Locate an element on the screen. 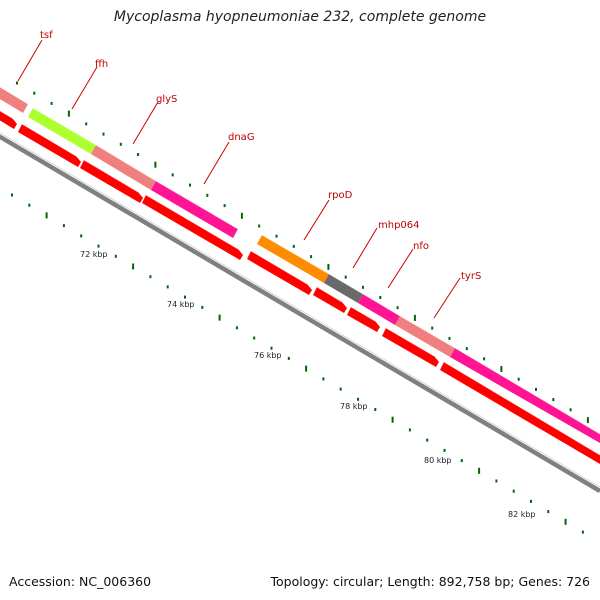 The height and width of the screenshot is (600, 600). kbp-label: 78 kbp is located at coordinates (354, 406).